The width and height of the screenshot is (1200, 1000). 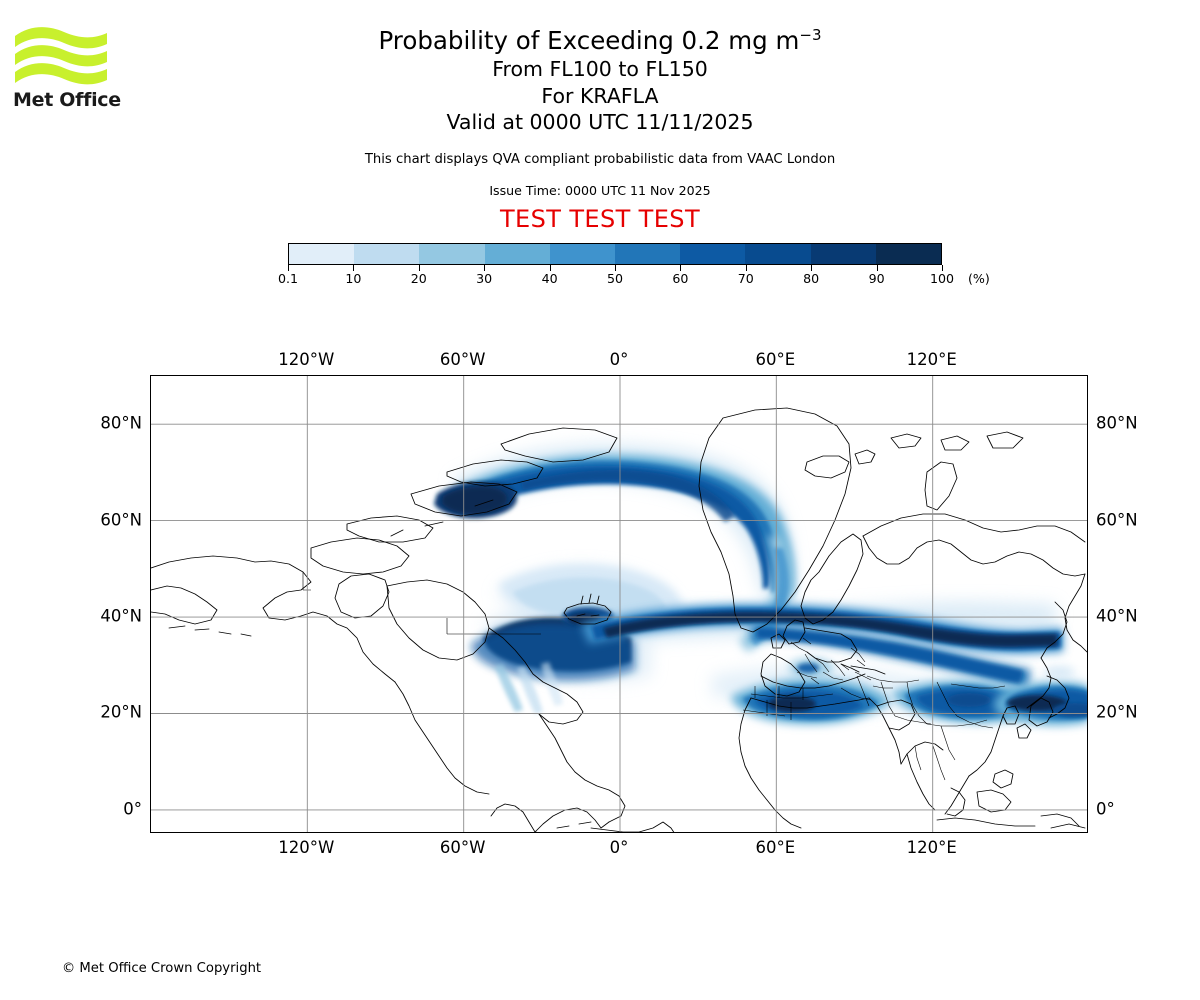 I want to click on lat-label-right-40°N: 40°N, so click(x=1117, y=616).